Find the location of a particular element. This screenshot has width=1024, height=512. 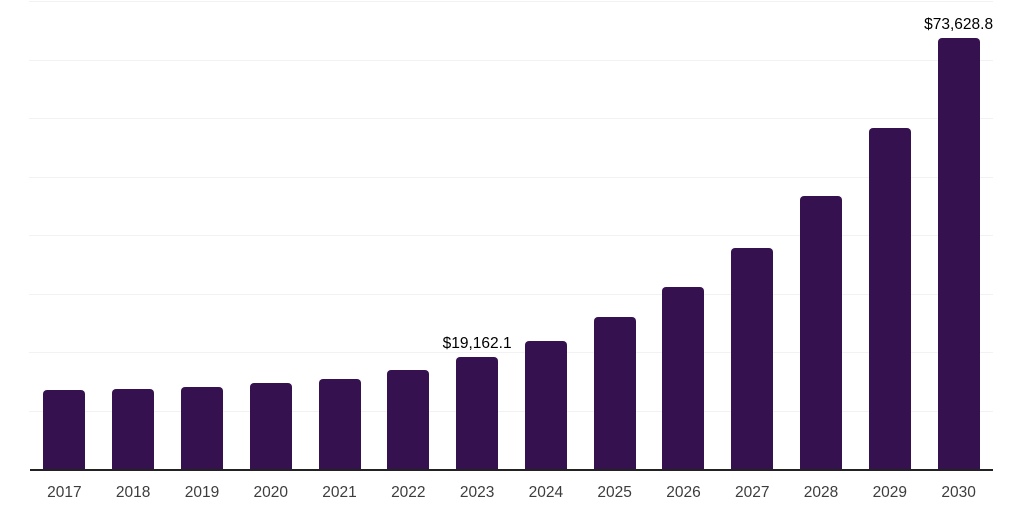

x-tick-2029: 2029 is located at coordinates (890, 492).